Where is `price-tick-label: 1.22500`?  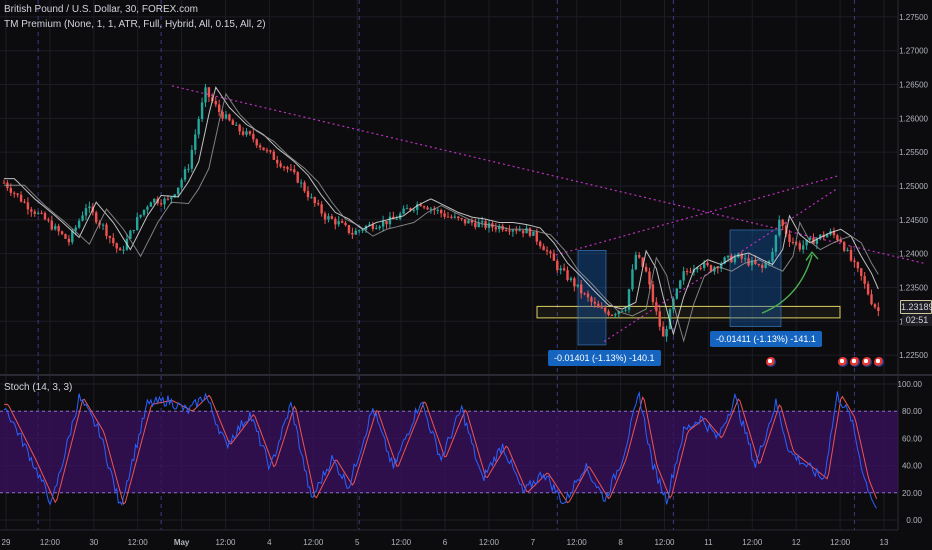 price-tick-label: 1.22500 is located at coordinates (913, 355).